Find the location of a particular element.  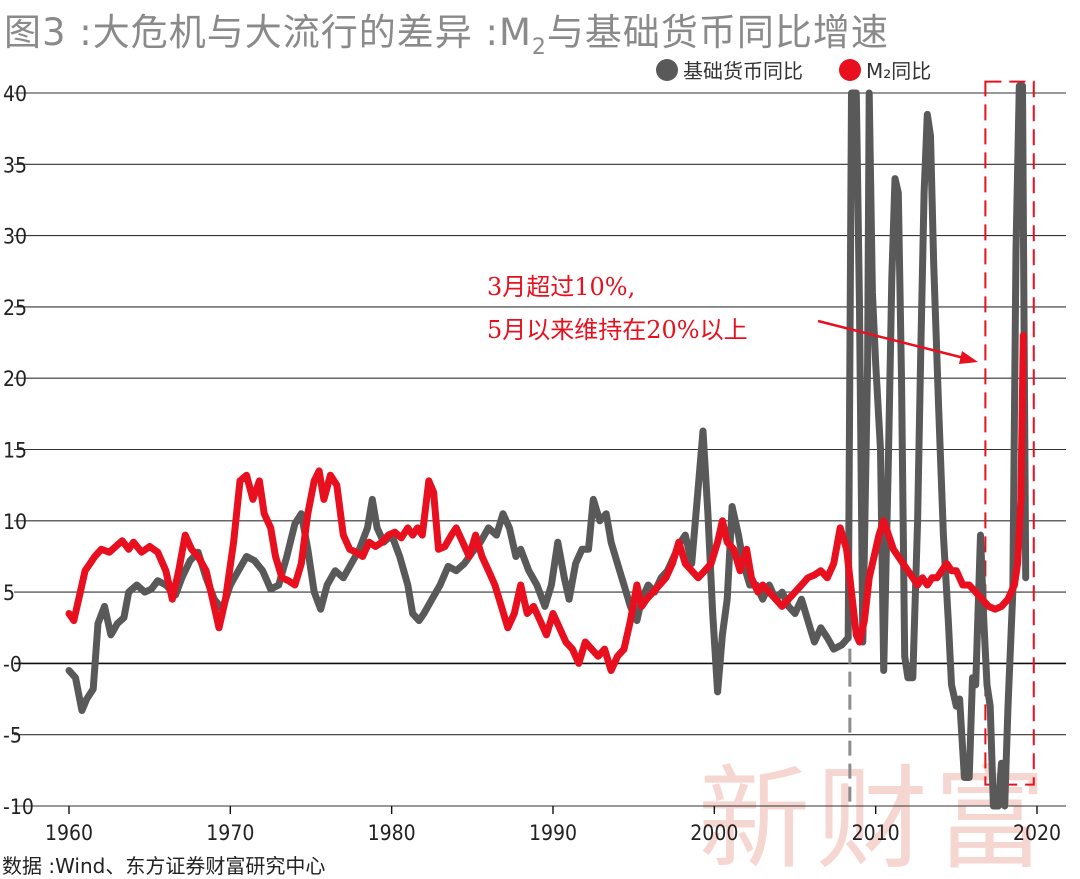

watermark: 新财富 is located at coordinates (875, 816).